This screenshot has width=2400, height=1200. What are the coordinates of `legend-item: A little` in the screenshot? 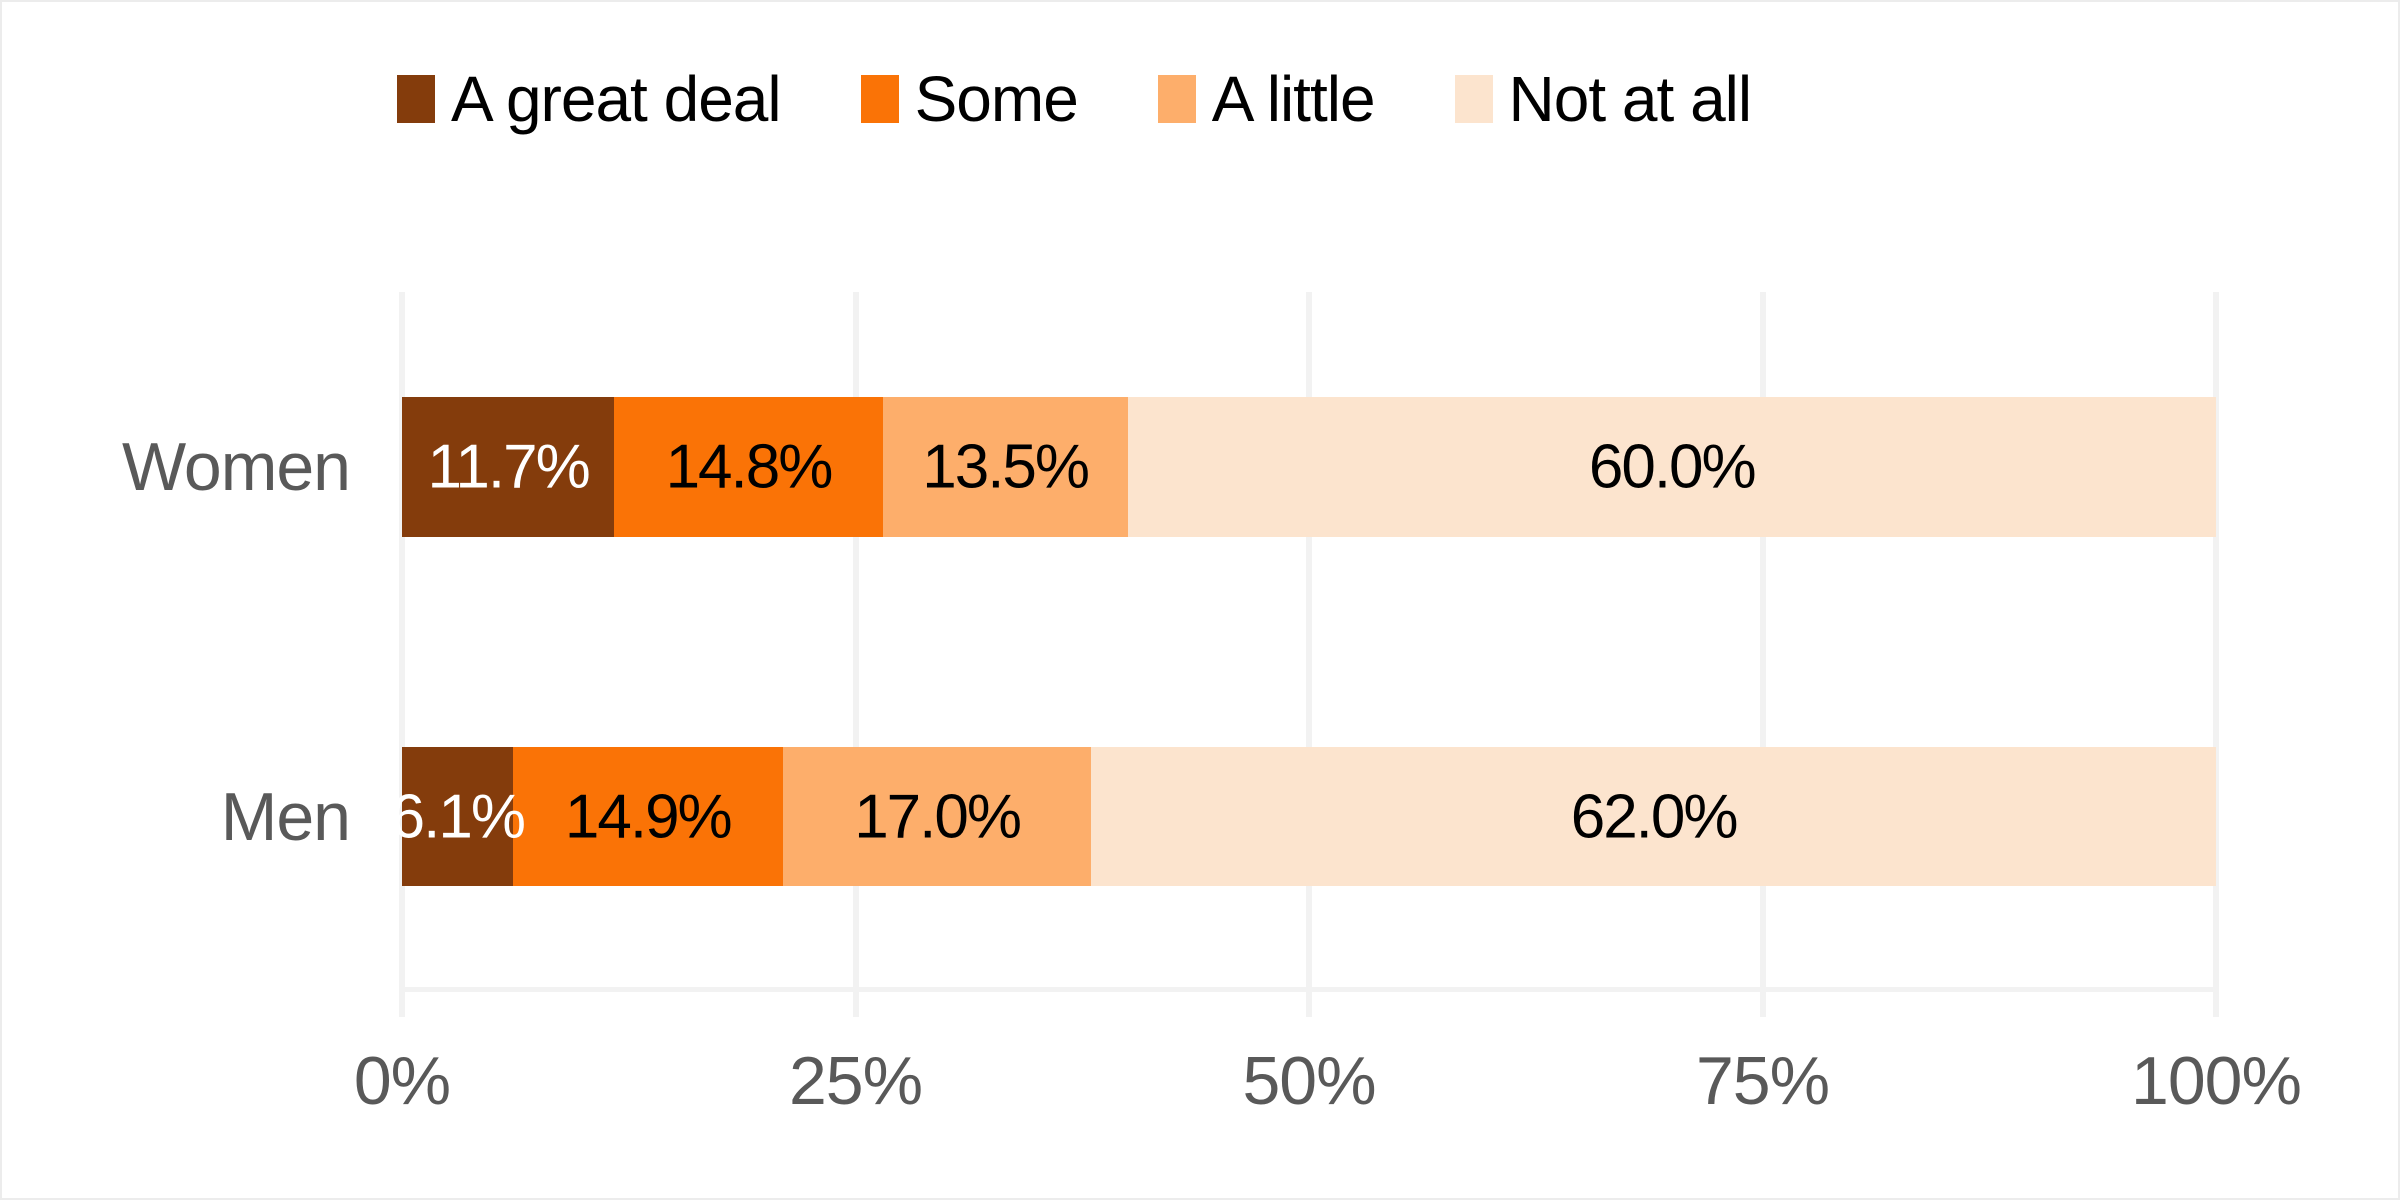 It's located at (1266, 99).